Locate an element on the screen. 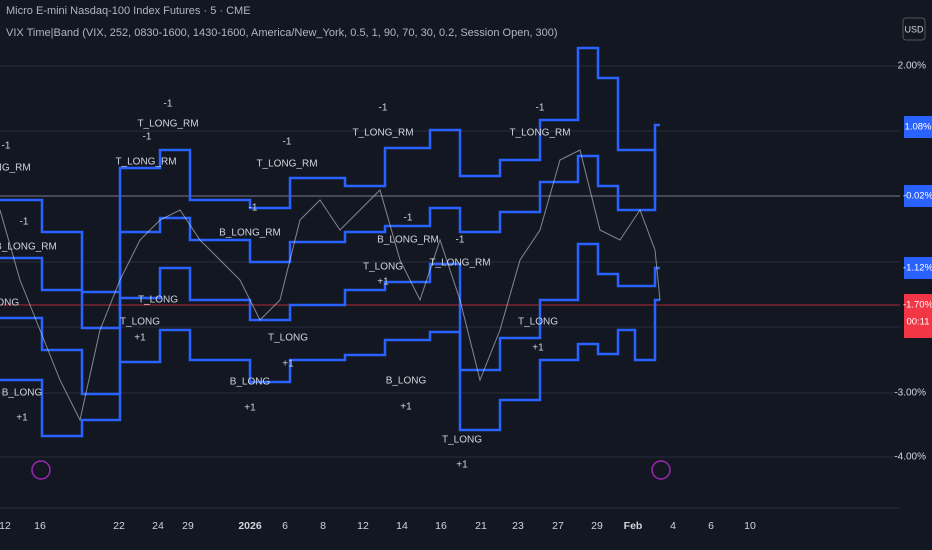 Image resolution: width=932 pixels, height=550 pixels. currency-button is located at coordinates (914, 29).